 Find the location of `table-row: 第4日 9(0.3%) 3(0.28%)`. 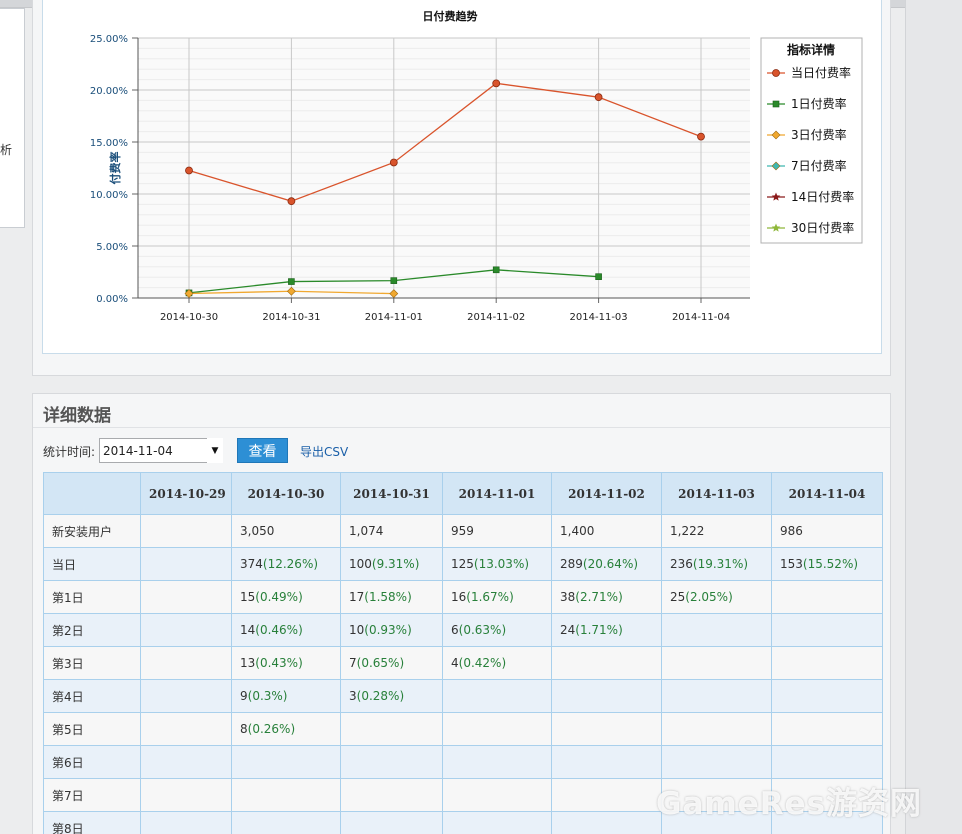

table-row: 第4日 9(0.3%) 3(0.28%) is located at coordinates (463, 696).